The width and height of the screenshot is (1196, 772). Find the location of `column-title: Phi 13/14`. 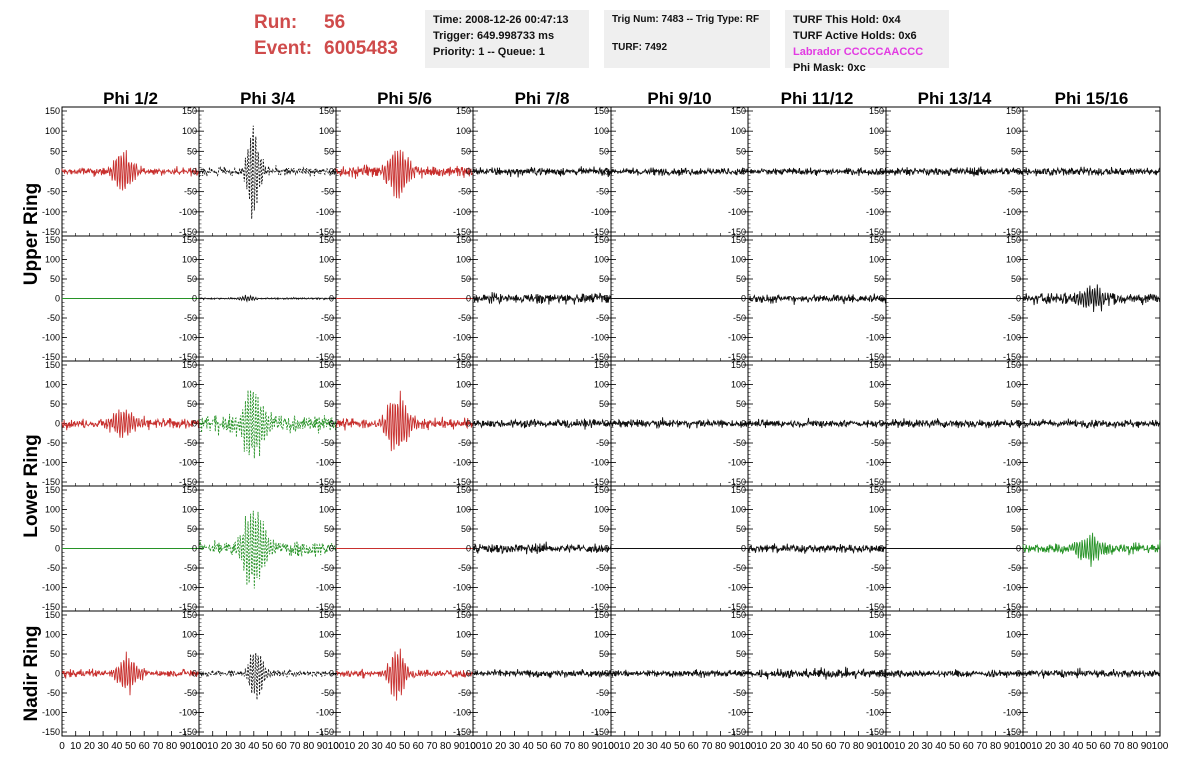

column-title: Phi 13/14 is located at coordinates (955, 98).